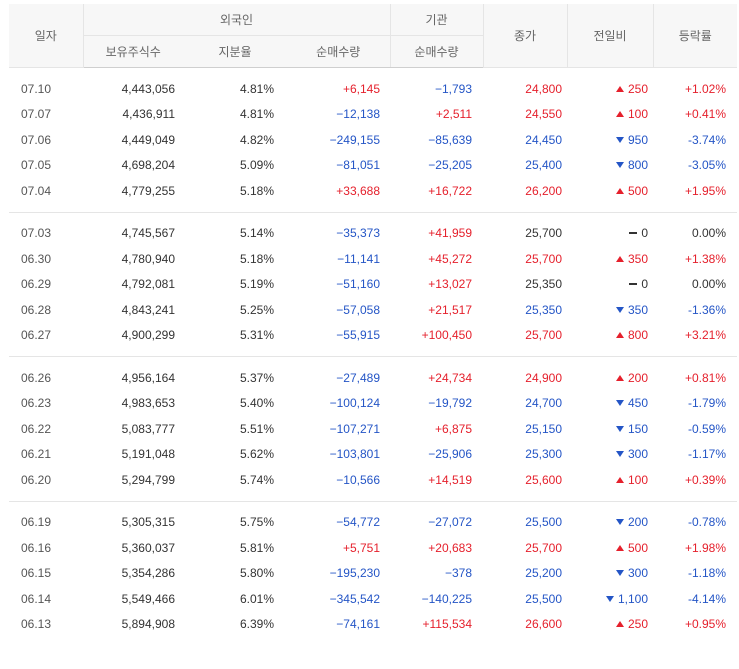  Describe the element at coordinates (705, 547) in the screenshot. I see `cell-rate: +1.98%` at that location.